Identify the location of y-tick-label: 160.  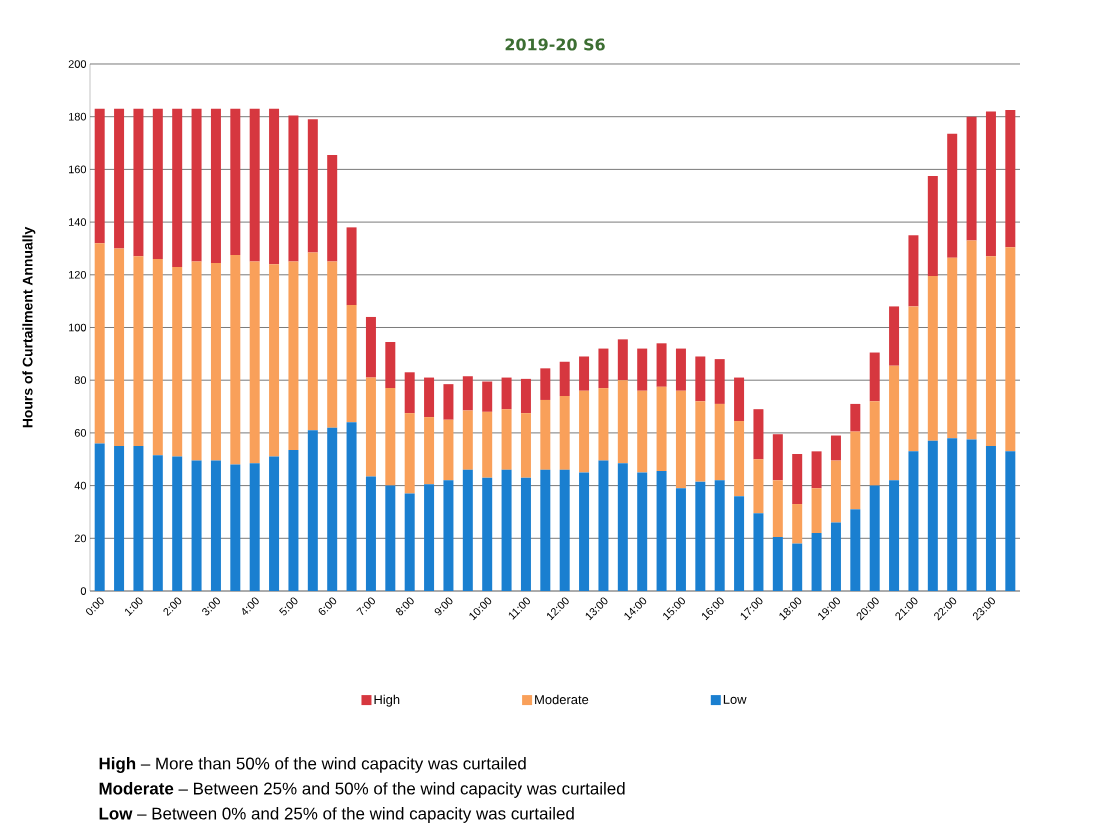
(78, 169).